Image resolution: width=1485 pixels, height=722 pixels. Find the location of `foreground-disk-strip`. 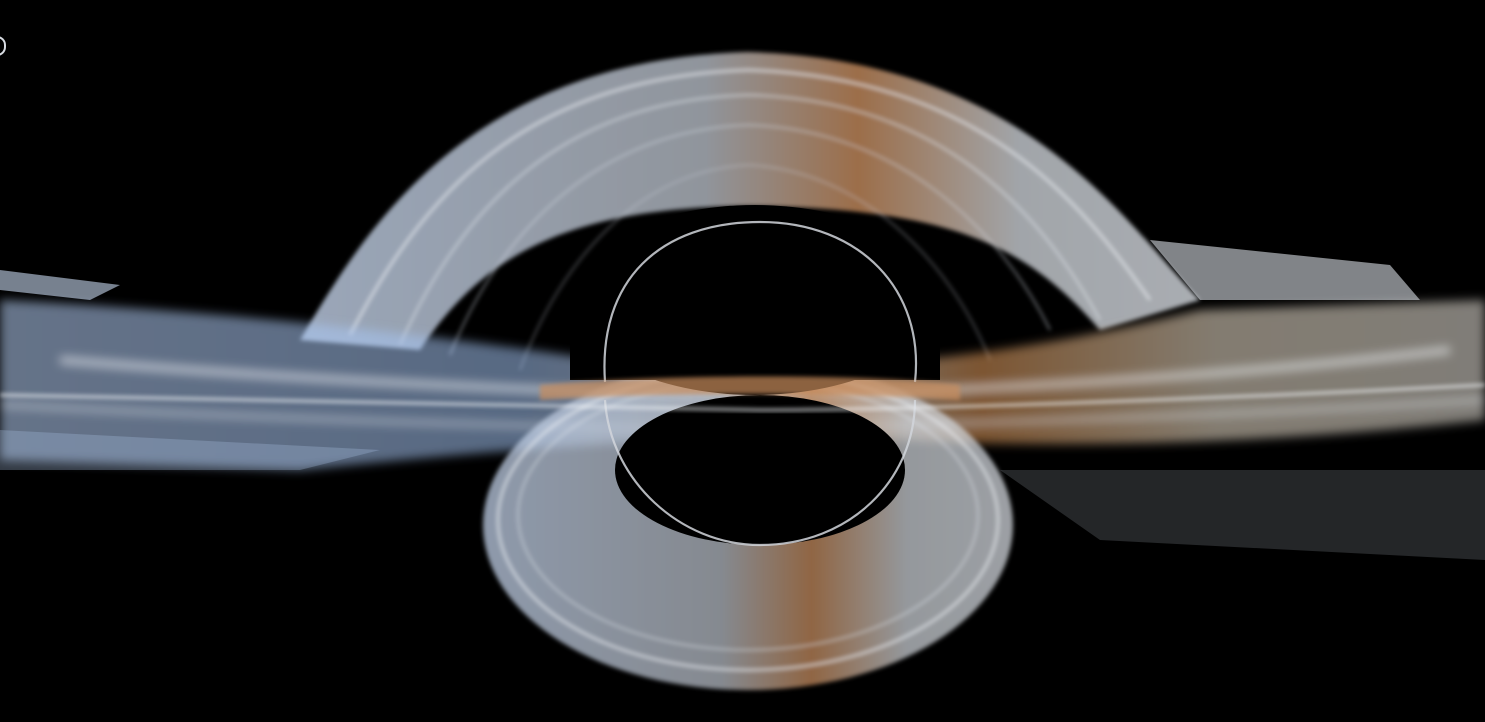

foreground-disk-strip is located at coordinates (742, 394).